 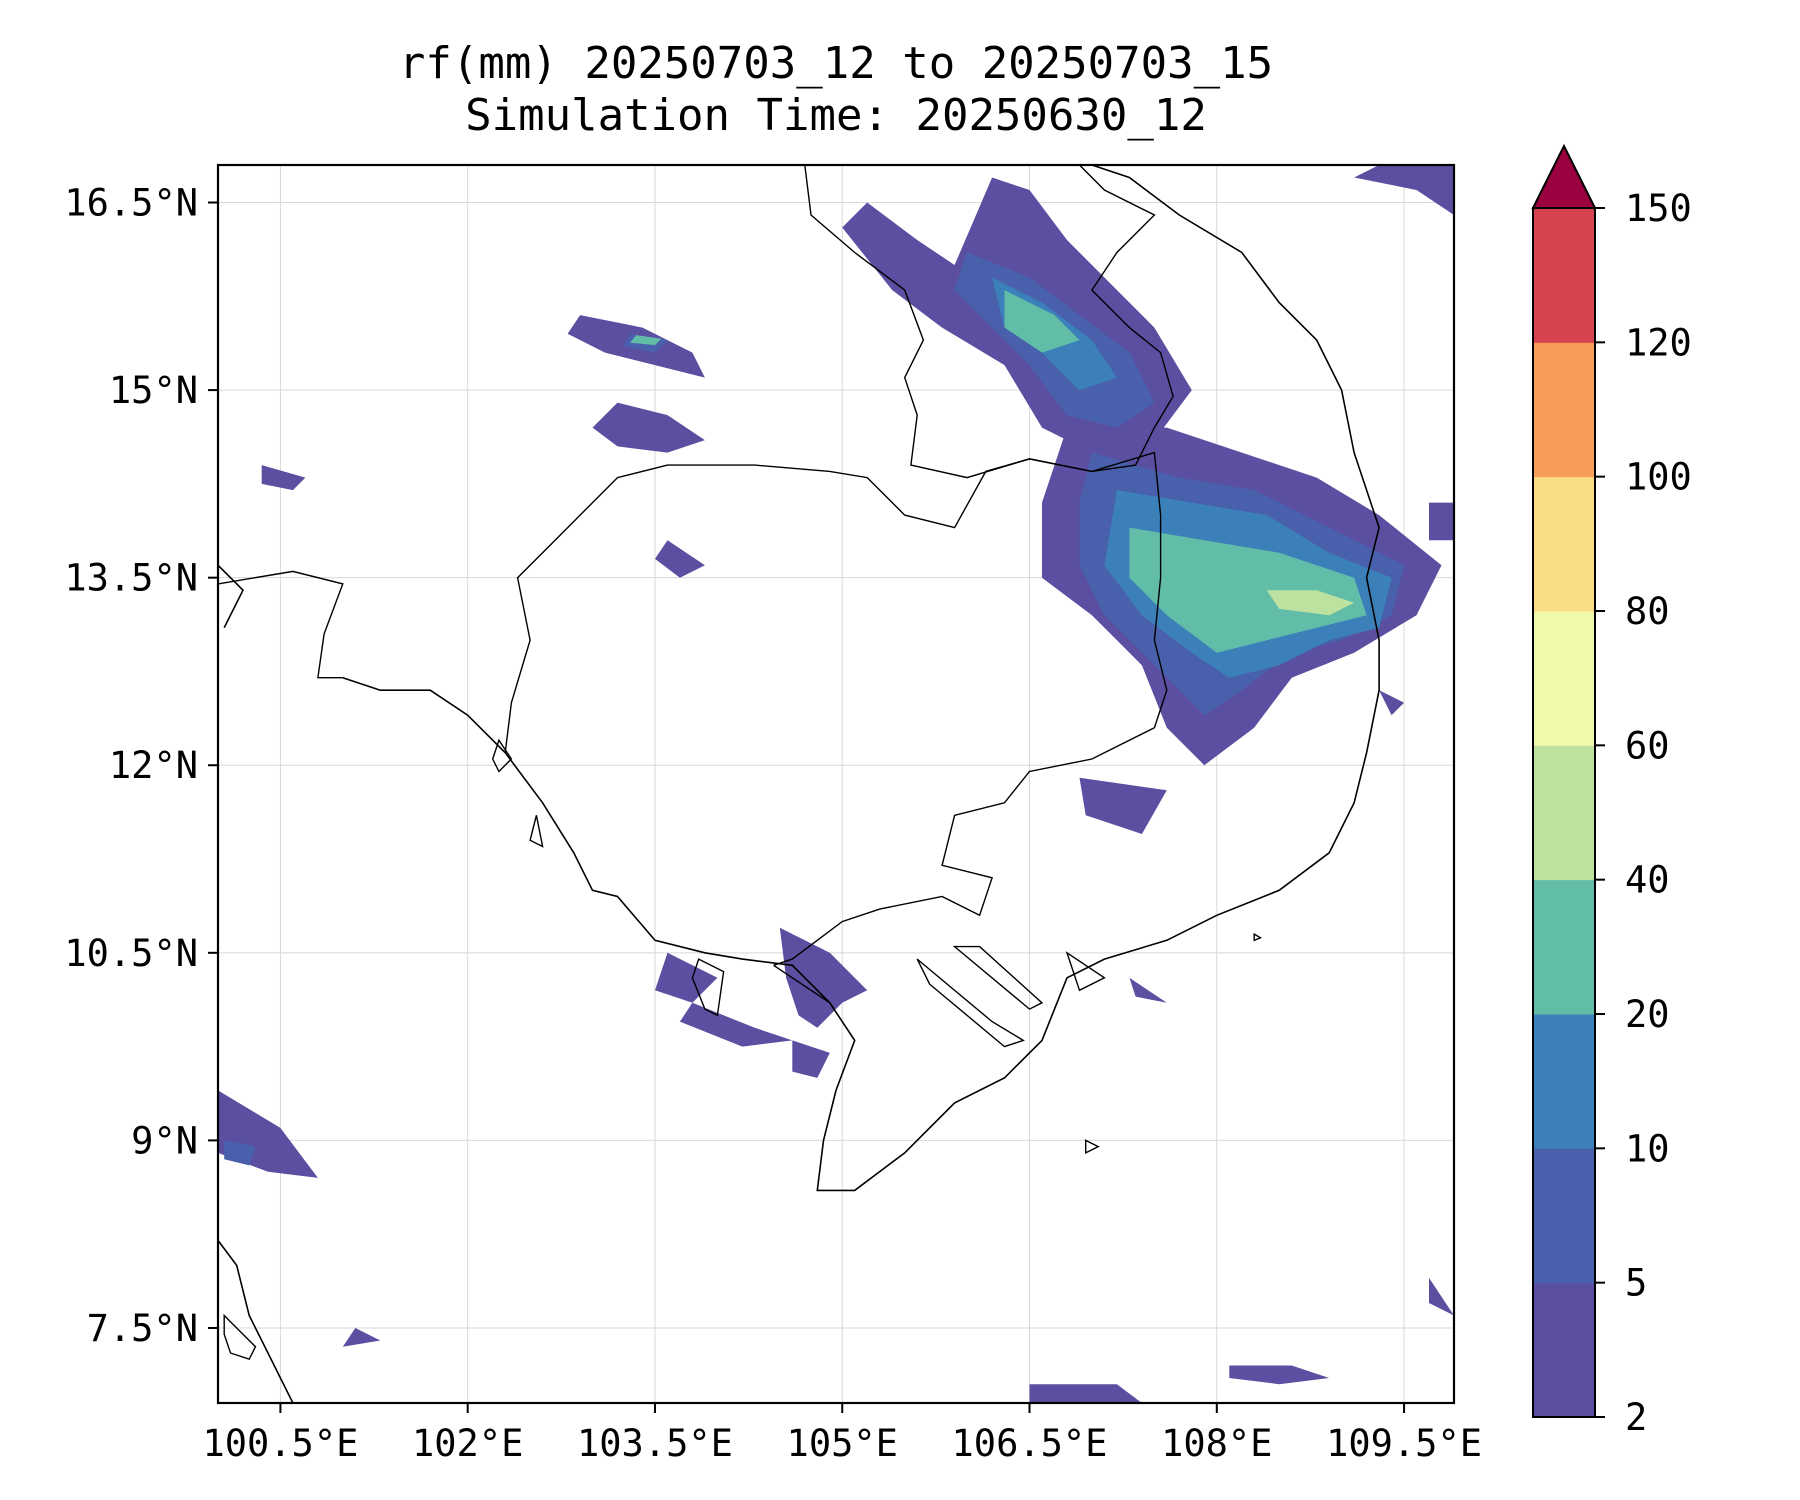 I want to click on colorbar-tick-label: 120, so click(x=1658, y=342).